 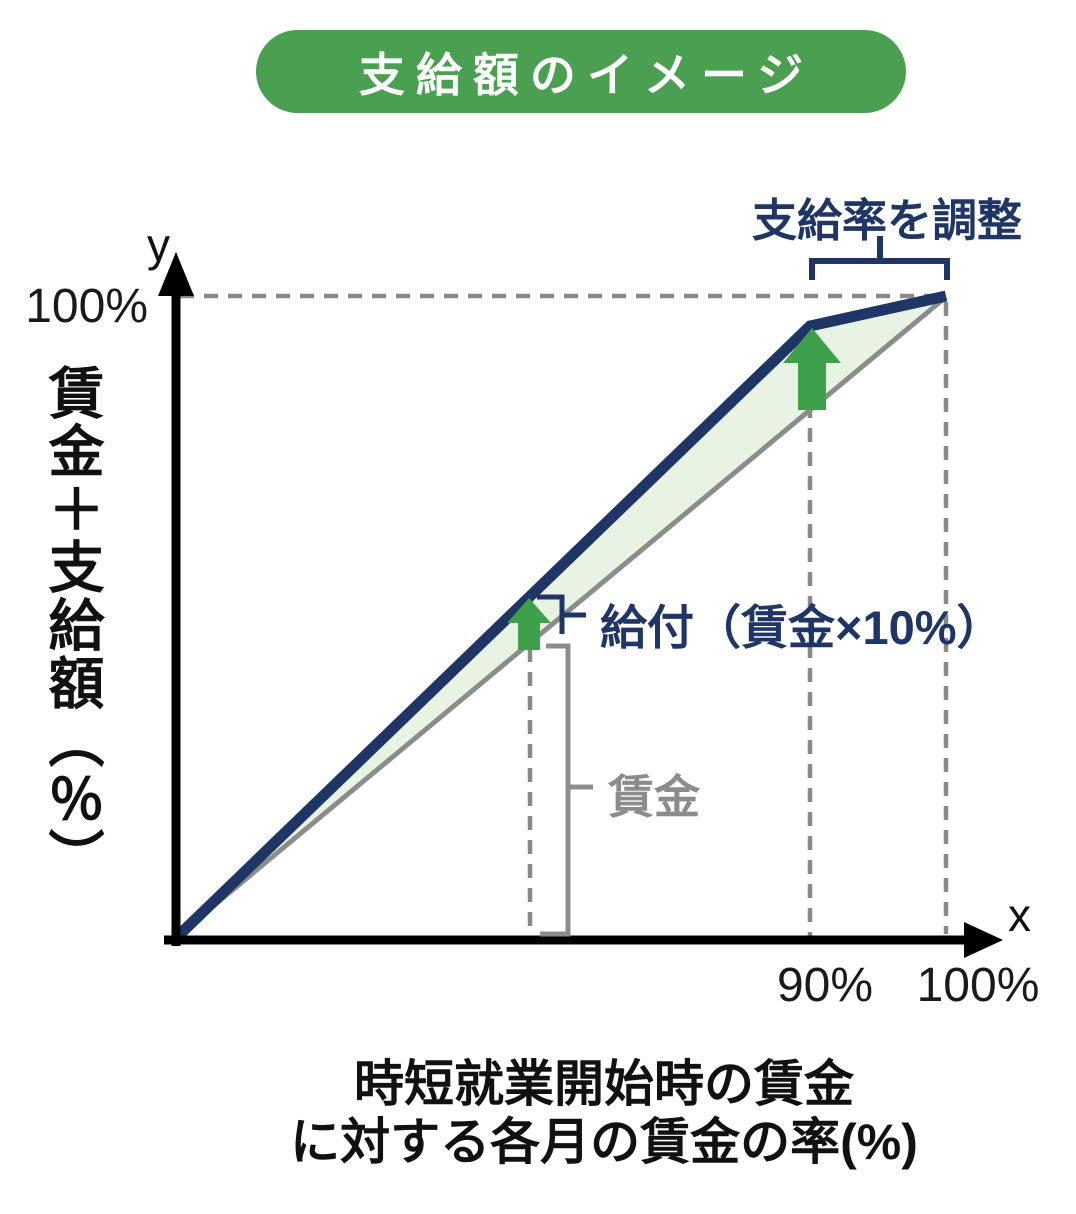 What do you see at coordinates (604, 1084) in the screenshot?
I see `x-axis-title-line1: 時短就業開始時の賃金` at bounding box center [604, 1084].